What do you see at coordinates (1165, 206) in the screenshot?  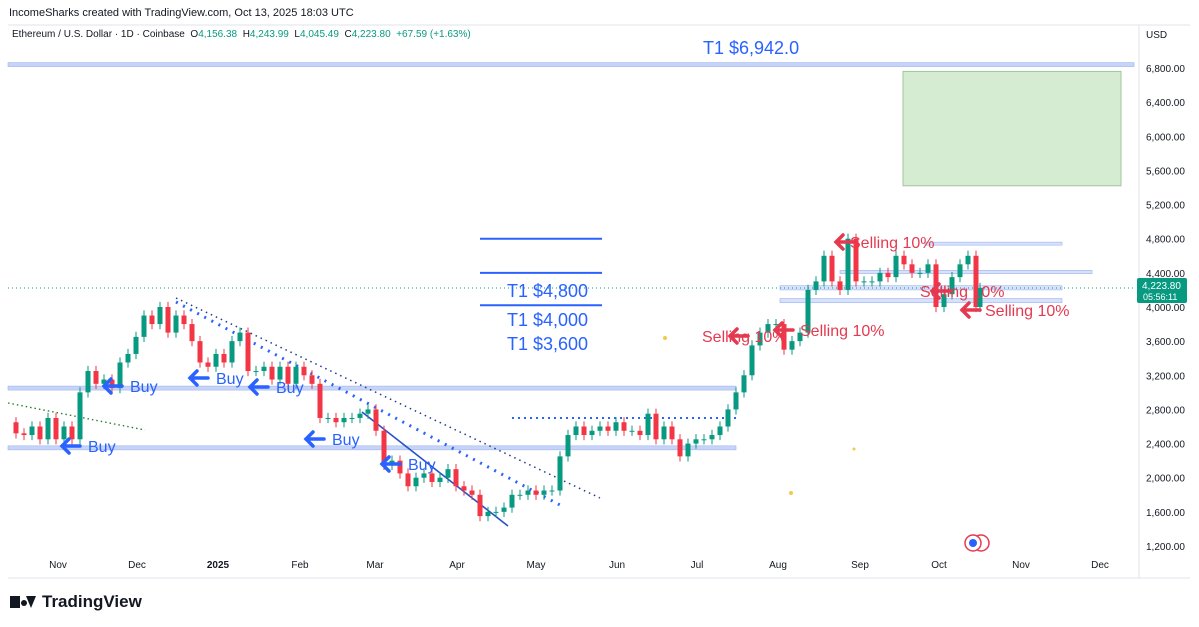 I see `y-tick-label: 5,200.00` at bounding box center [1165, 206].